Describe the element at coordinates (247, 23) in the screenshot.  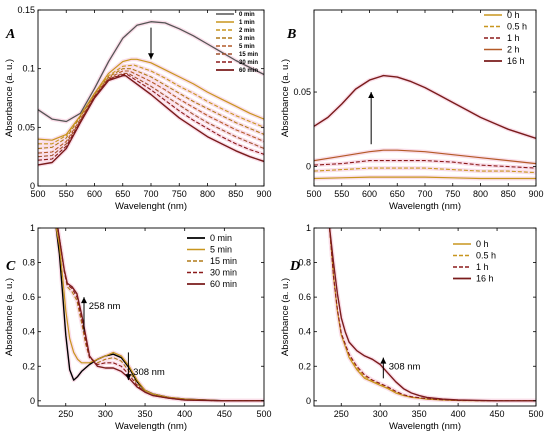
I see `legend-entry: 1 min` at that location.